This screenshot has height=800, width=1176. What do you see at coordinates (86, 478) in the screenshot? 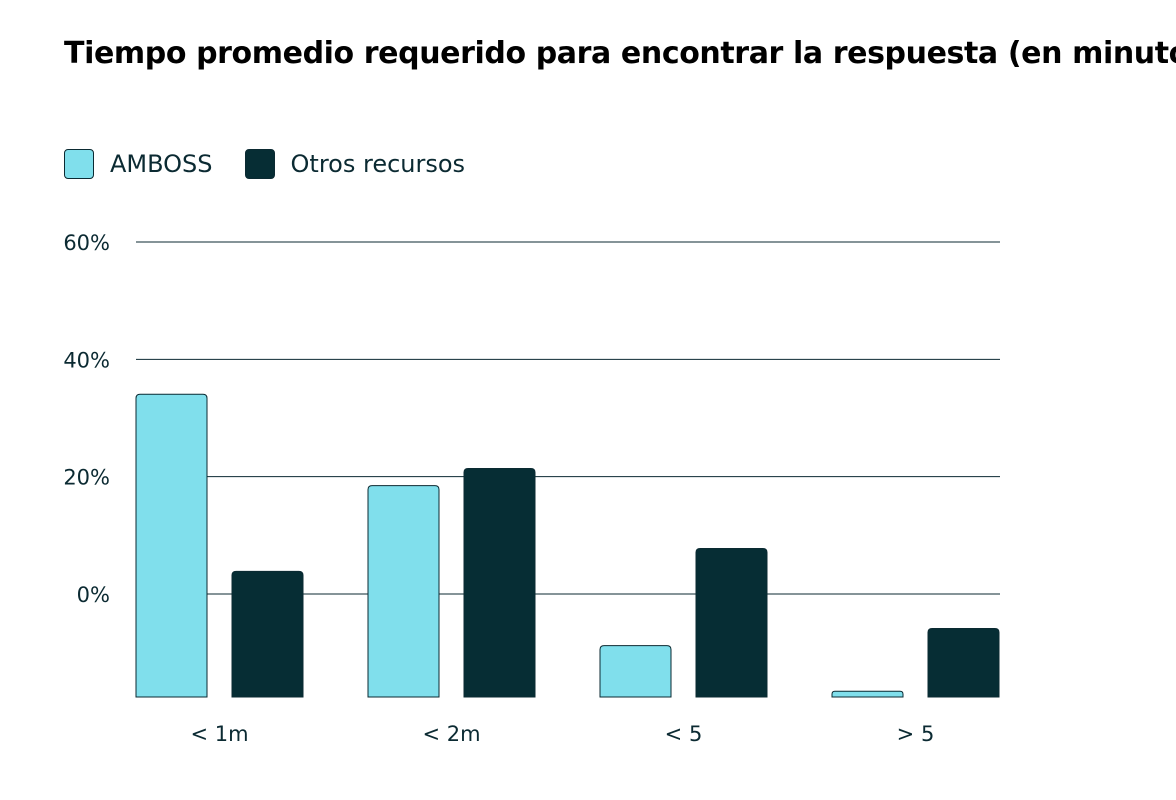
I see `y-tick-label: 20%` at bounding box center [86, 478].